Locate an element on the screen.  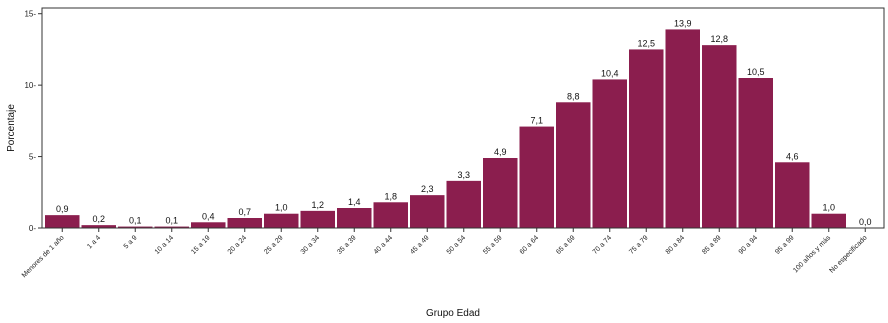
bar-value-label: 2,3 is located at coordinates (427, 189).